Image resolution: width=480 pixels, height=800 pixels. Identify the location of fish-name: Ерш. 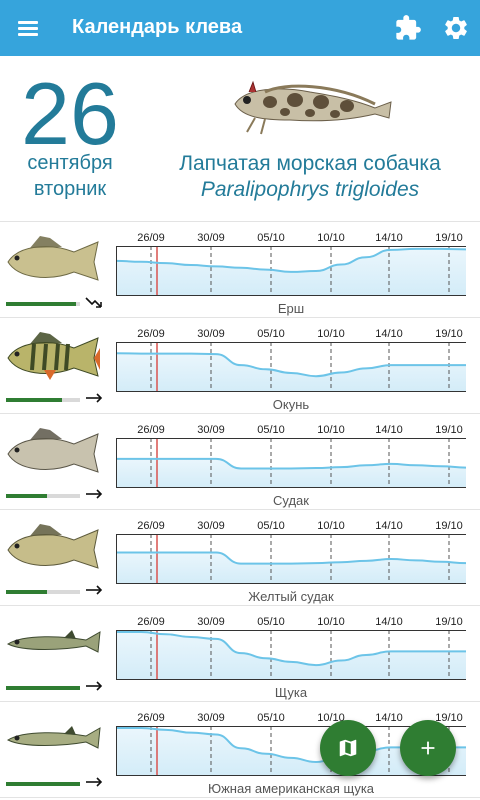
(291, 308).